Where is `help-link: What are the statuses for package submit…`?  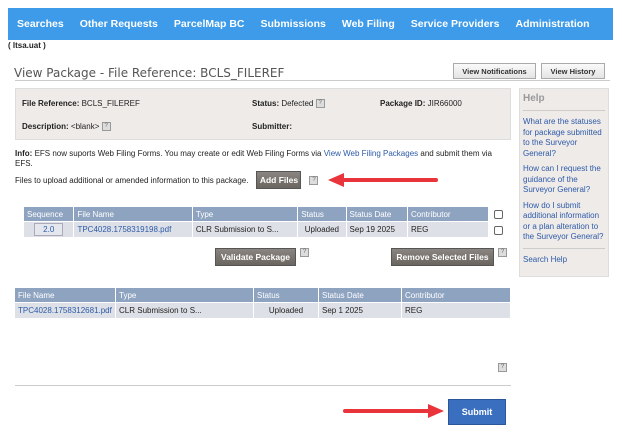 help-link: What are the statuses for package submit… is located at coordinates (562, 137).